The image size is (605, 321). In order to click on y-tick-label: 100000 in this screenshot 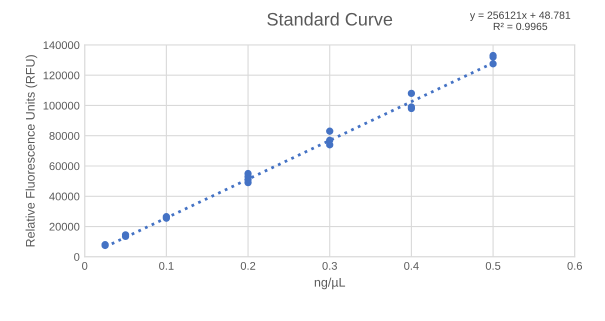, I will do `click(62, 106)`.